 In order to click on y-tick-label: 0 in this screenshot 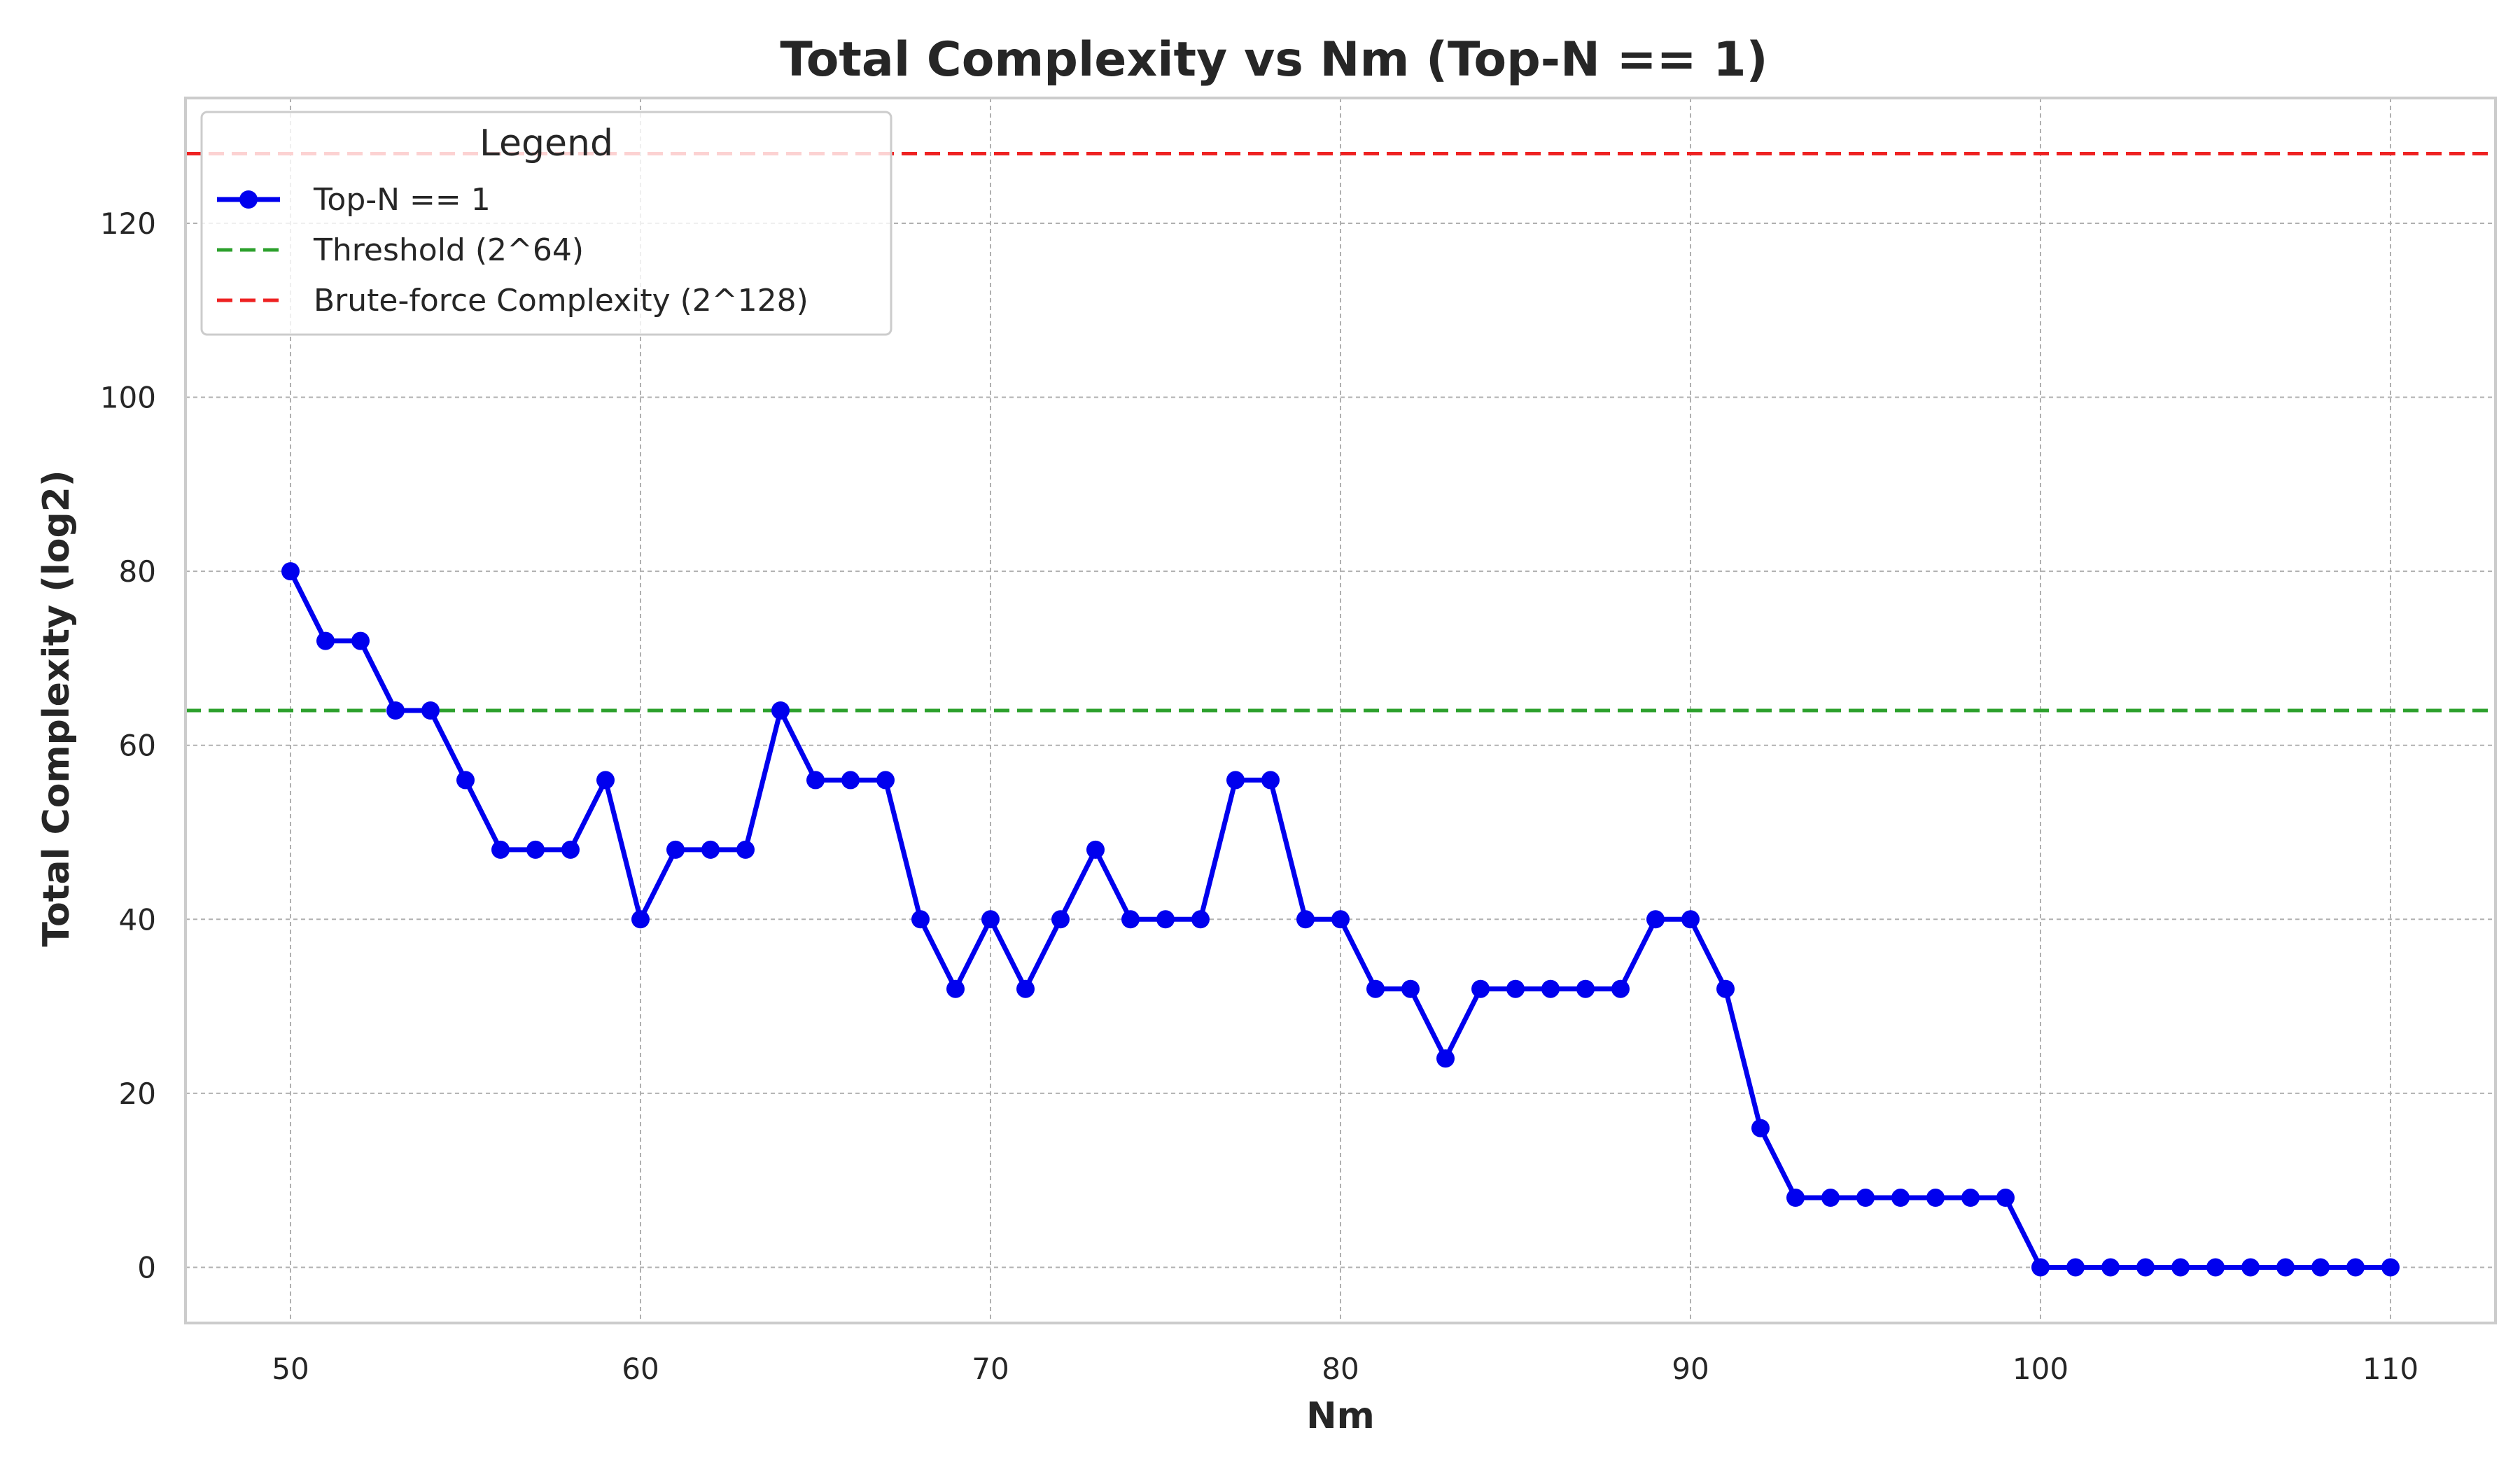, I will do `click(146, 1267)`.